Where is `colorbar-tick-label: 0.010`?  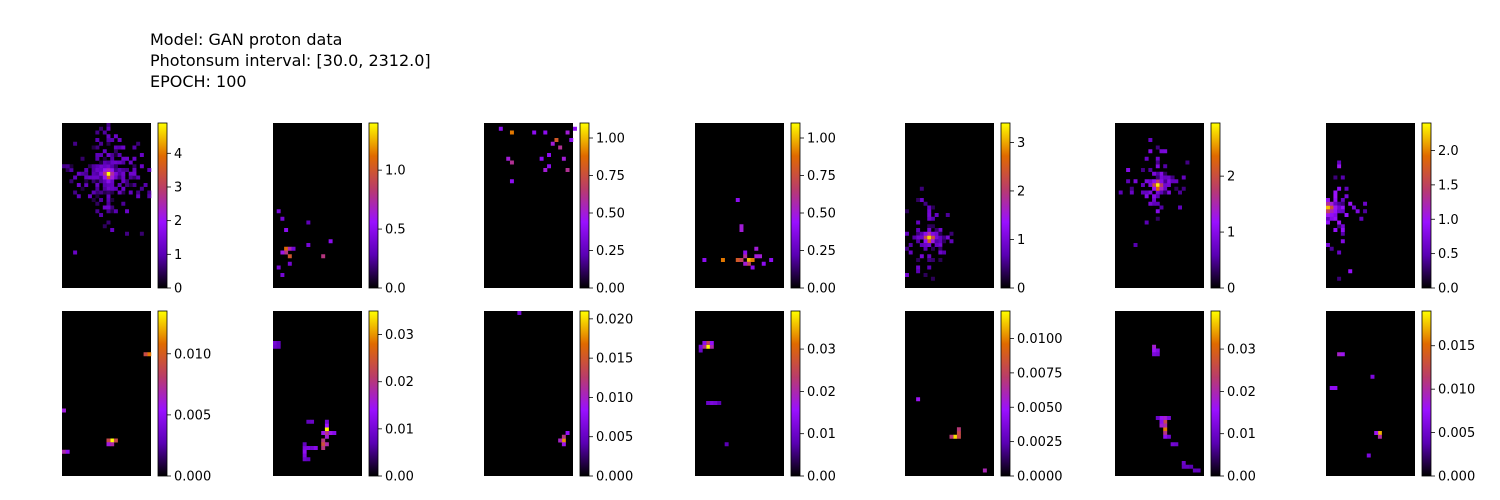
colorbar-tick-label: 0.010 is located at coordinates (1456, 390).